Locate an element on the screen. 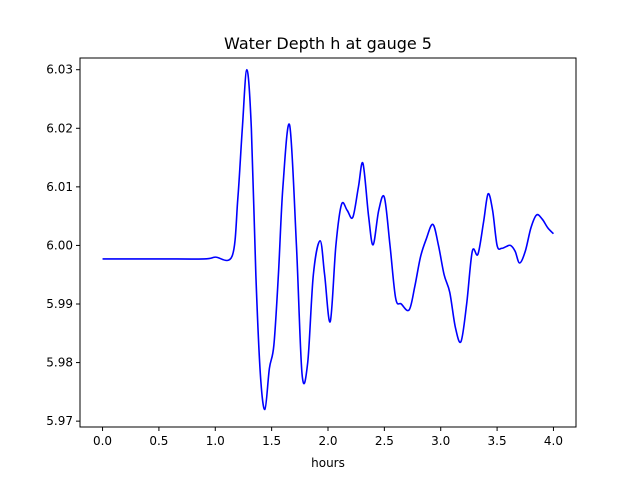  x-tick-label: 3.5 is located at coordinates (497, 441).